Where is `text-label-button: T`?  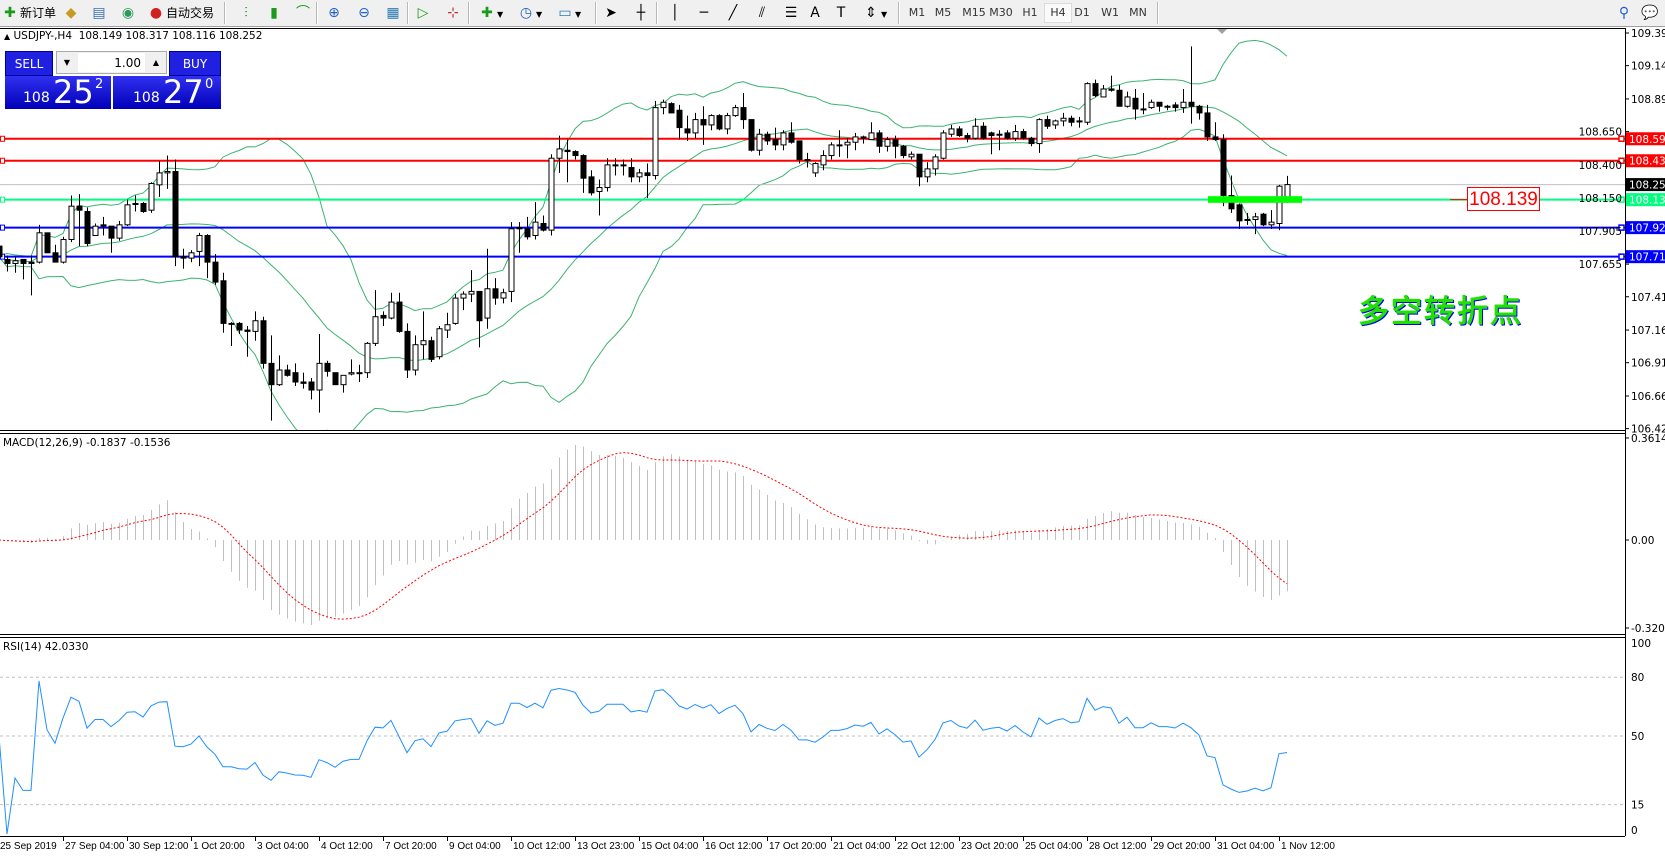 text-label-button: T is located at coordinates (841, 13).